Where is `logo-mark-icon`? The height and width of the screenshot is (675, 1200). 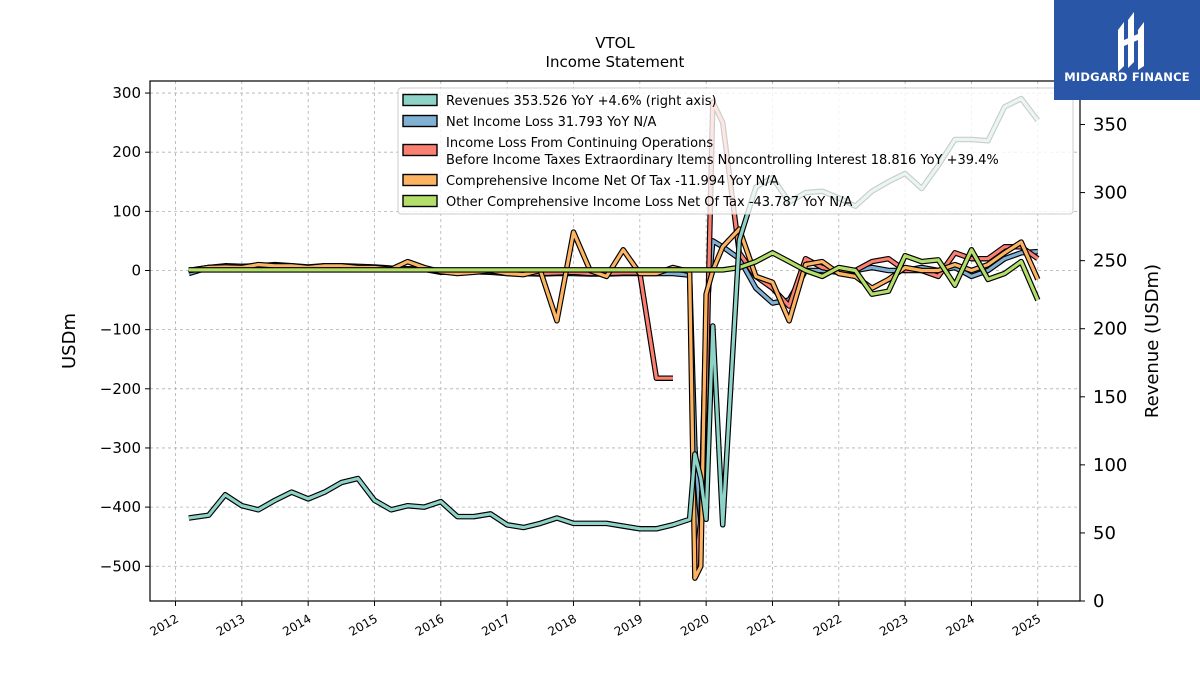 logo-mark-icon is located at coordinates (1131, 42).